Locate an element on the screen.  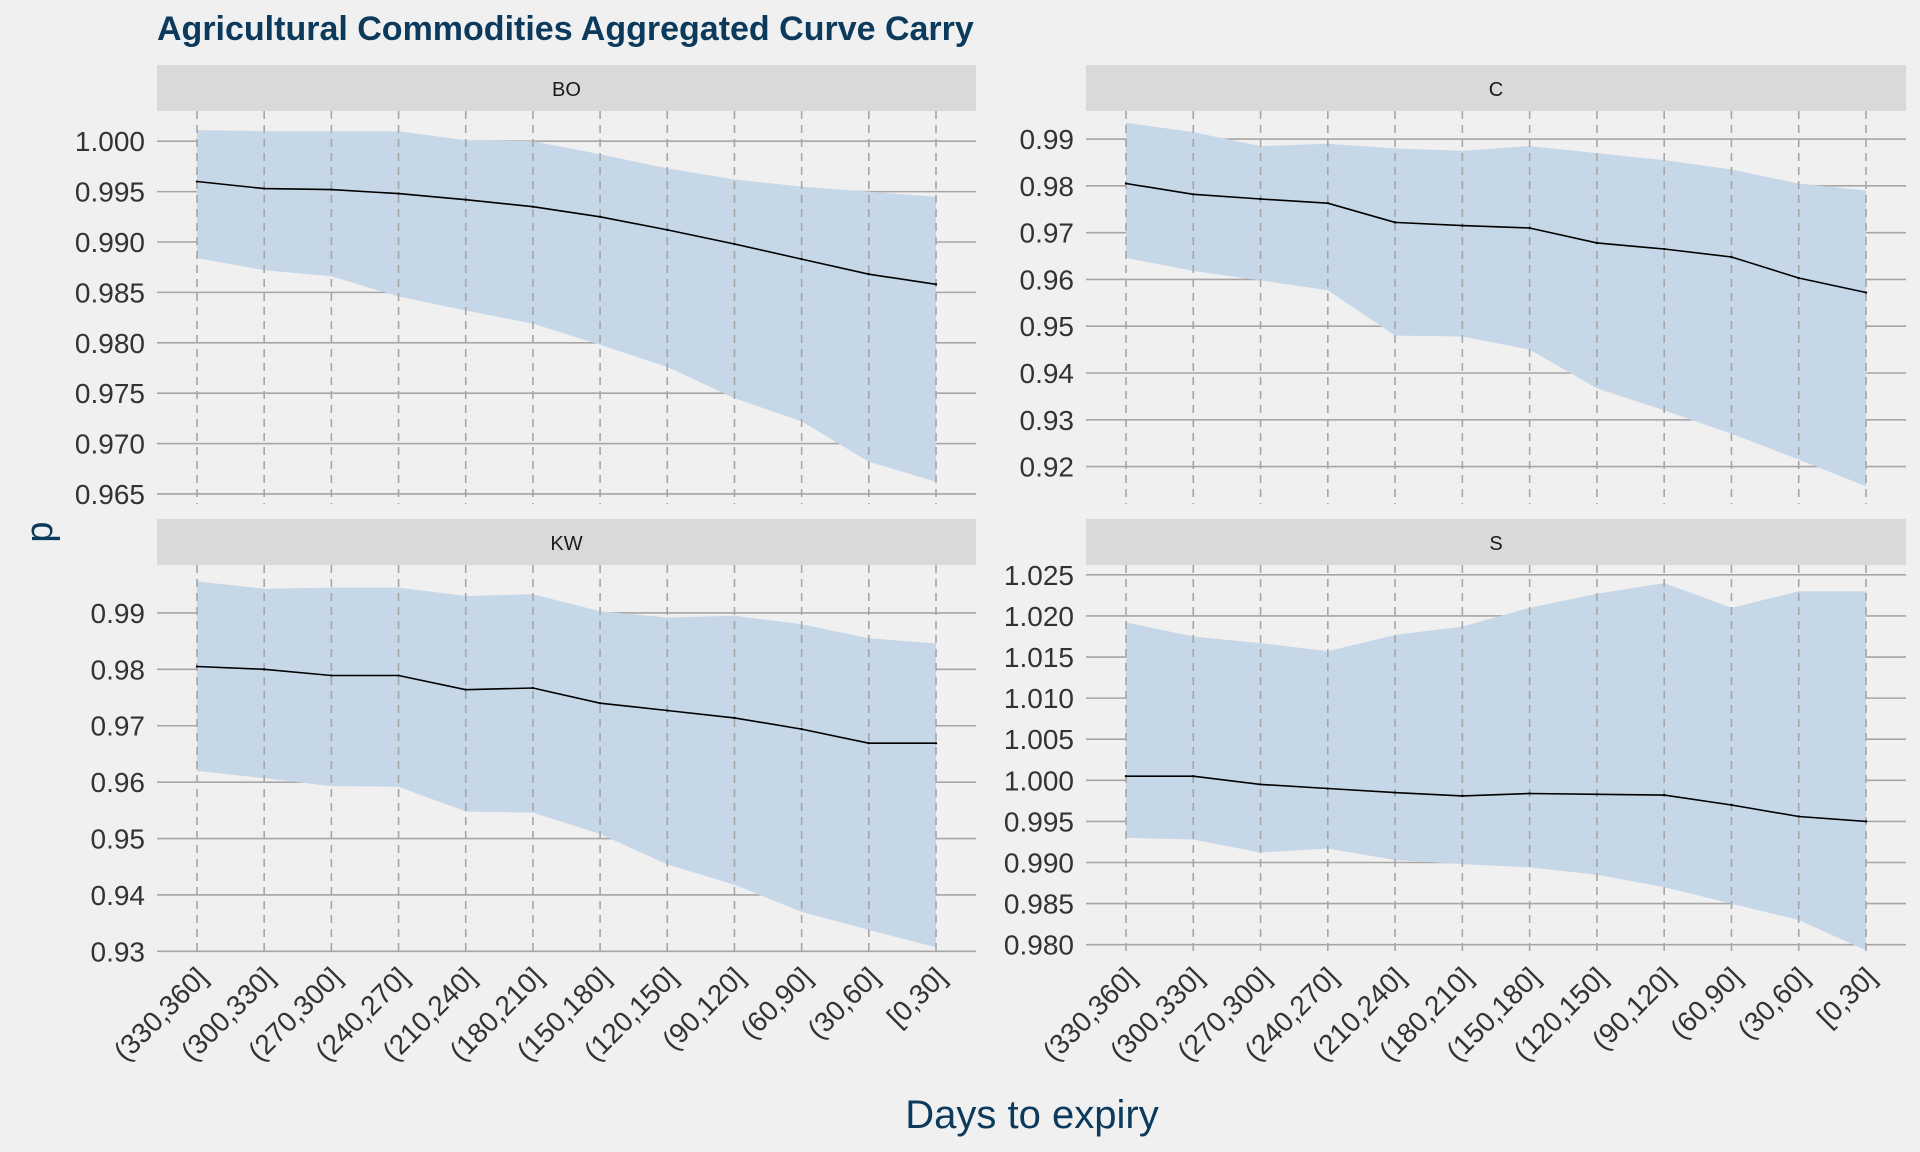
y-tick-label: 0.965 is located at coordinates (110, 494).